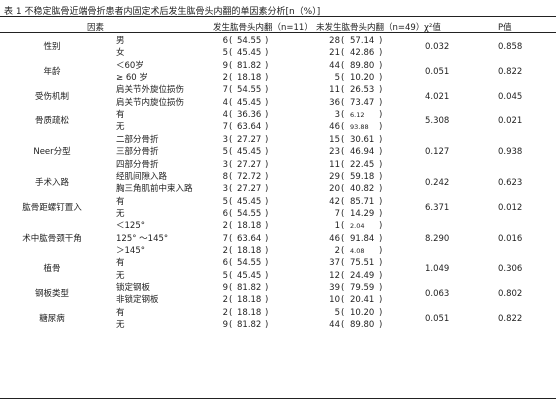 This screenshot has height=403, width=556. What do you see at coordinates (432, 28) in the screenshot?
I see `header-chi: χ²值` at bounding box center [432, 28].